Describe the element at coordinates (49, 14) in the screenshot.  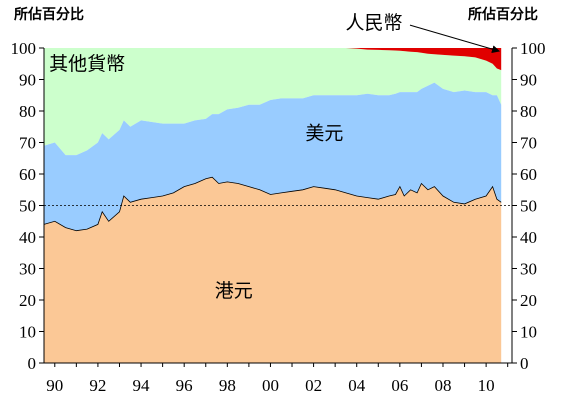
I see `y-axis-unit-left: 所佔百分比` at that location.